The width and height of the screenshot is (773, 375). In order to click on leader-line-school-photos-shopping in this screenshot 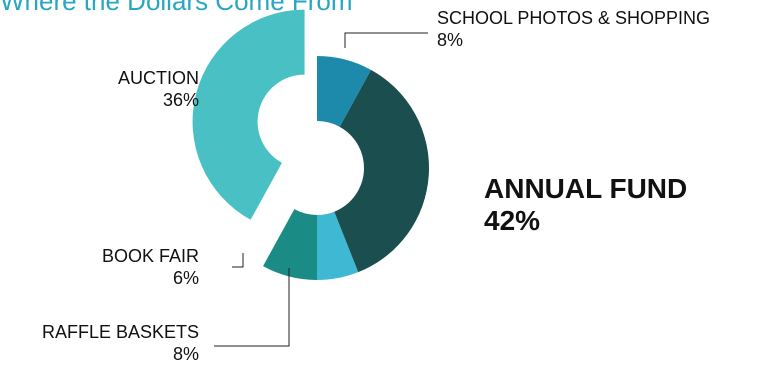, I will do `click(386, 40)`.